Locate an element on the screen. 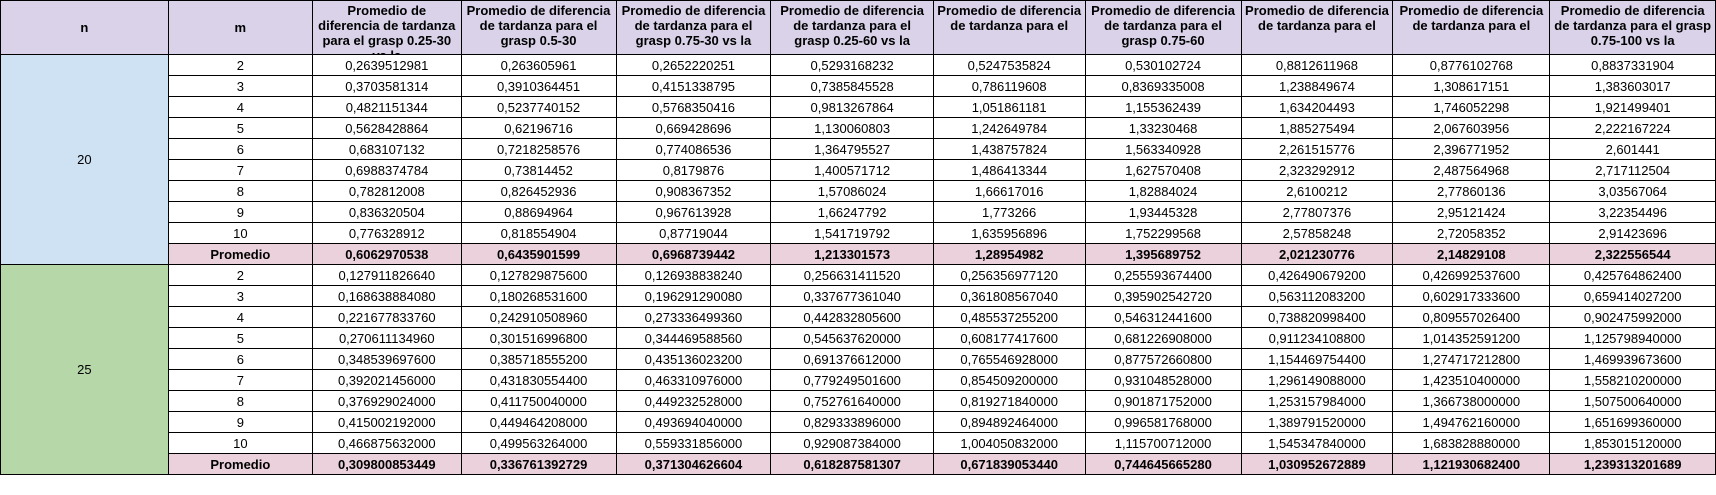  value-cell: 0,3910364451 is located at coordinates (538, 86).